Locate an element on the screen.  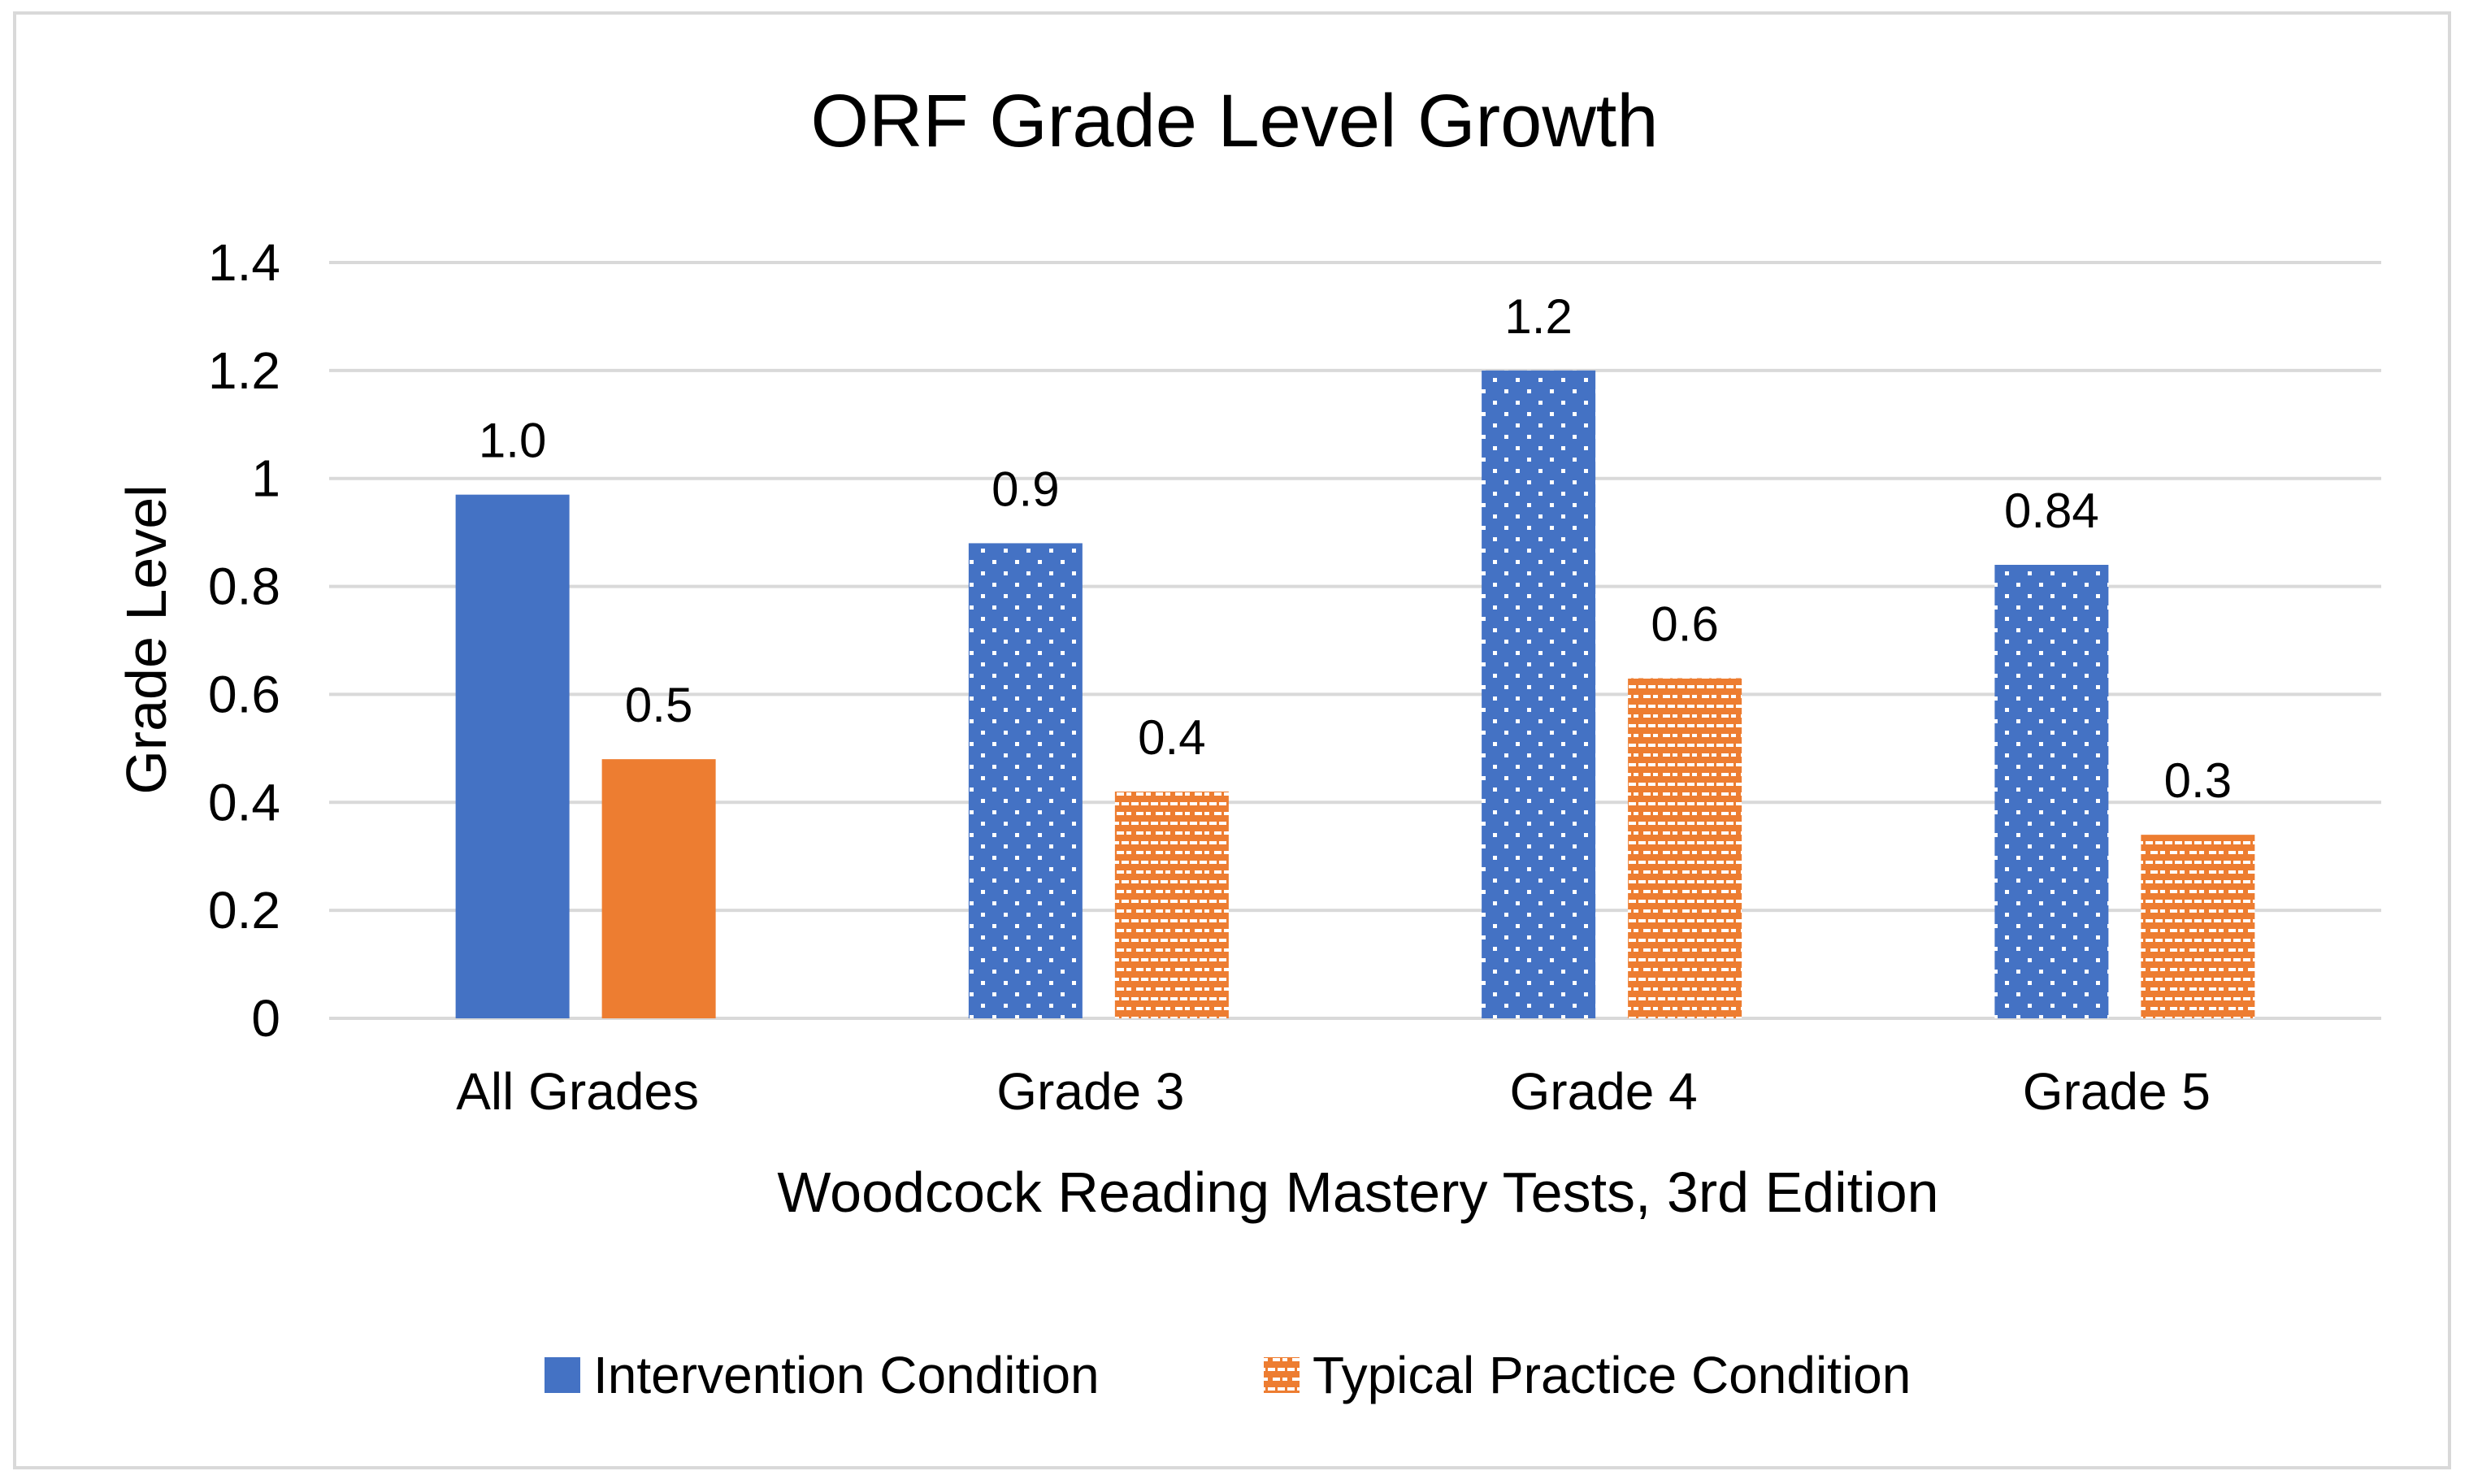
y-axis-title: Grade Level is located at coordinates (146, 639).